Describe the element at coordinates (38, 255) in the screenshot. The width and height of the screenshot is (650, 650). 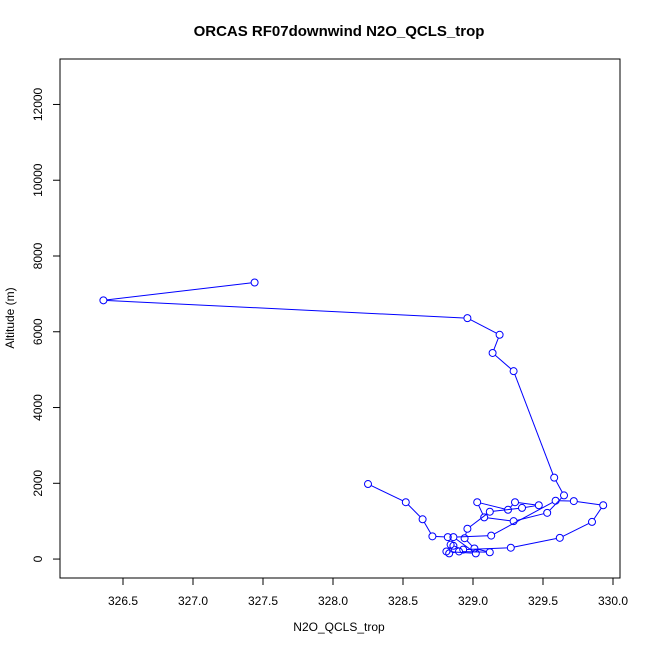
I see `y-tick-label: 8000` at that location.